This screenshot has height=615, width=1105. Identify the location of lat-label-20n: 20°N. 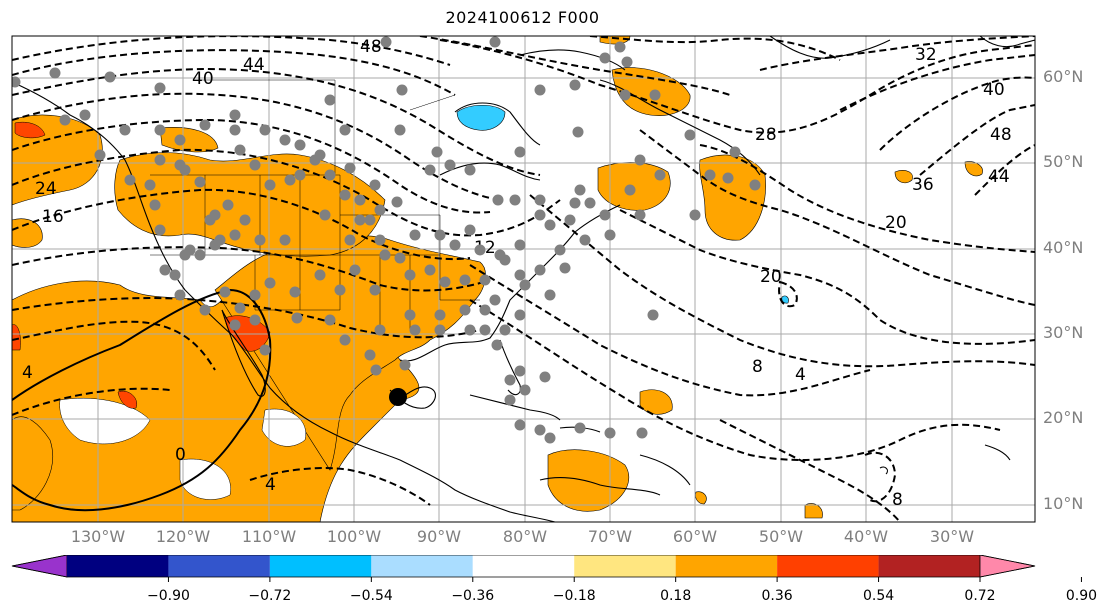
(1063, 417).